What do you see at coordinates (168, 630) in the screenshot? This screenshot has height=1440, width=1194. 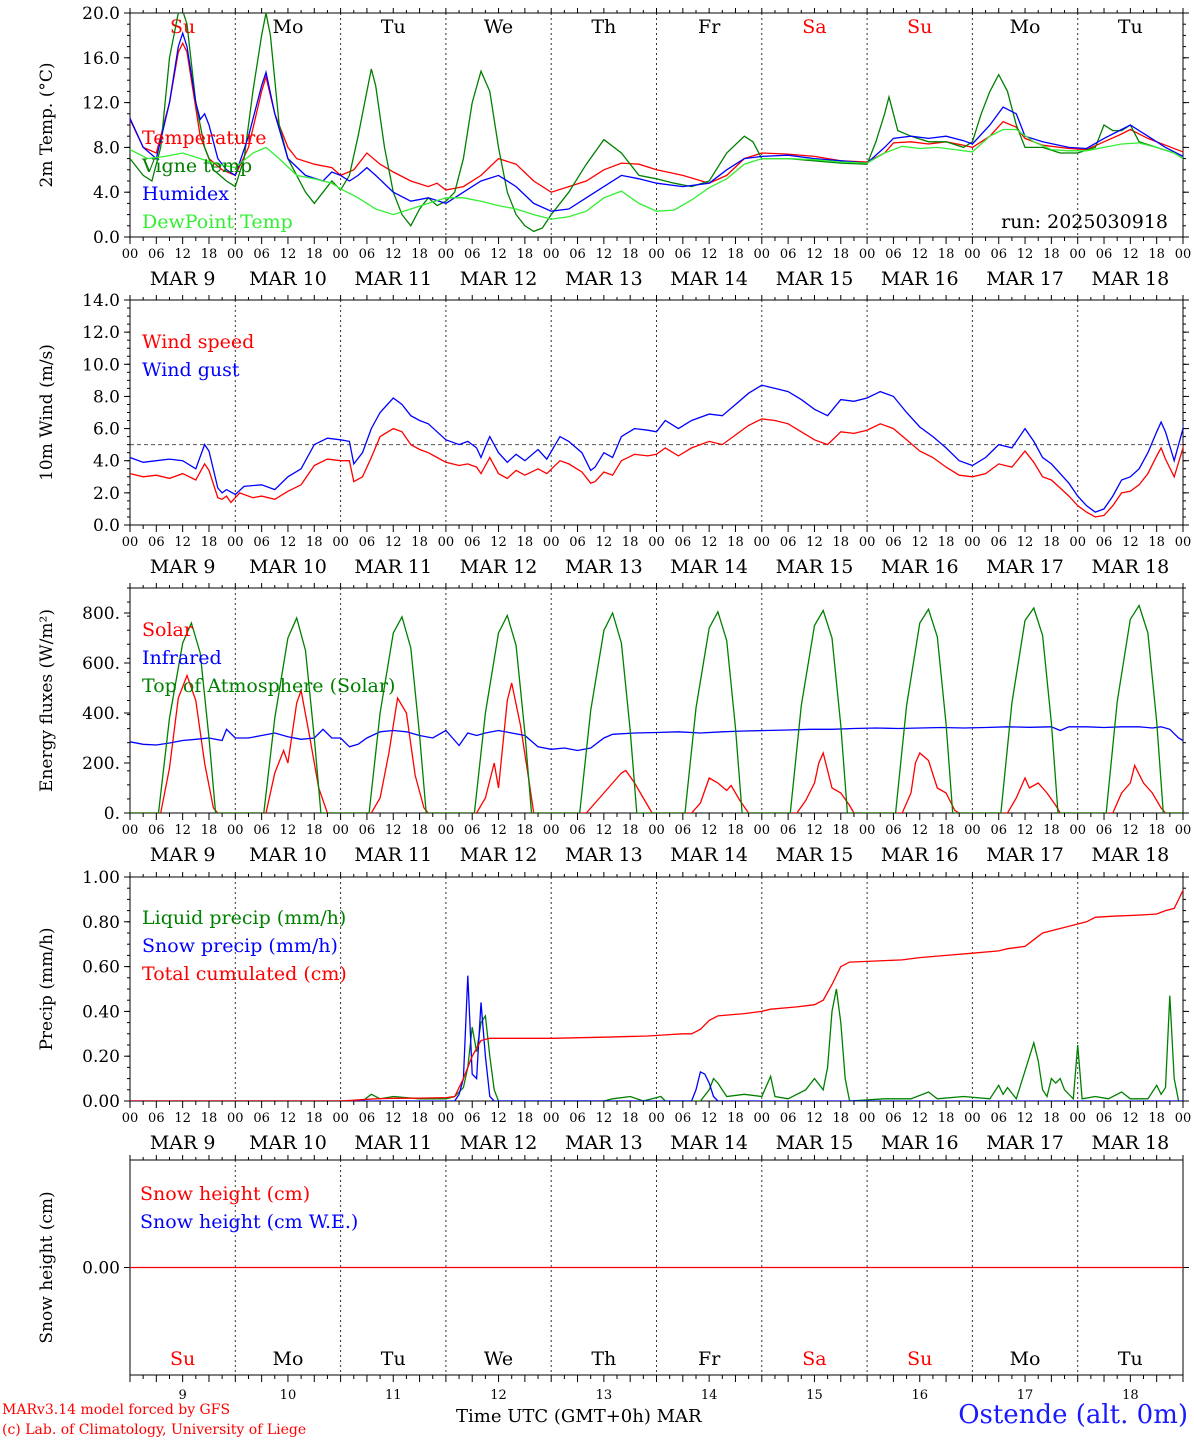 I see `legend-entry: Solar` at bounding box center [168, 630].